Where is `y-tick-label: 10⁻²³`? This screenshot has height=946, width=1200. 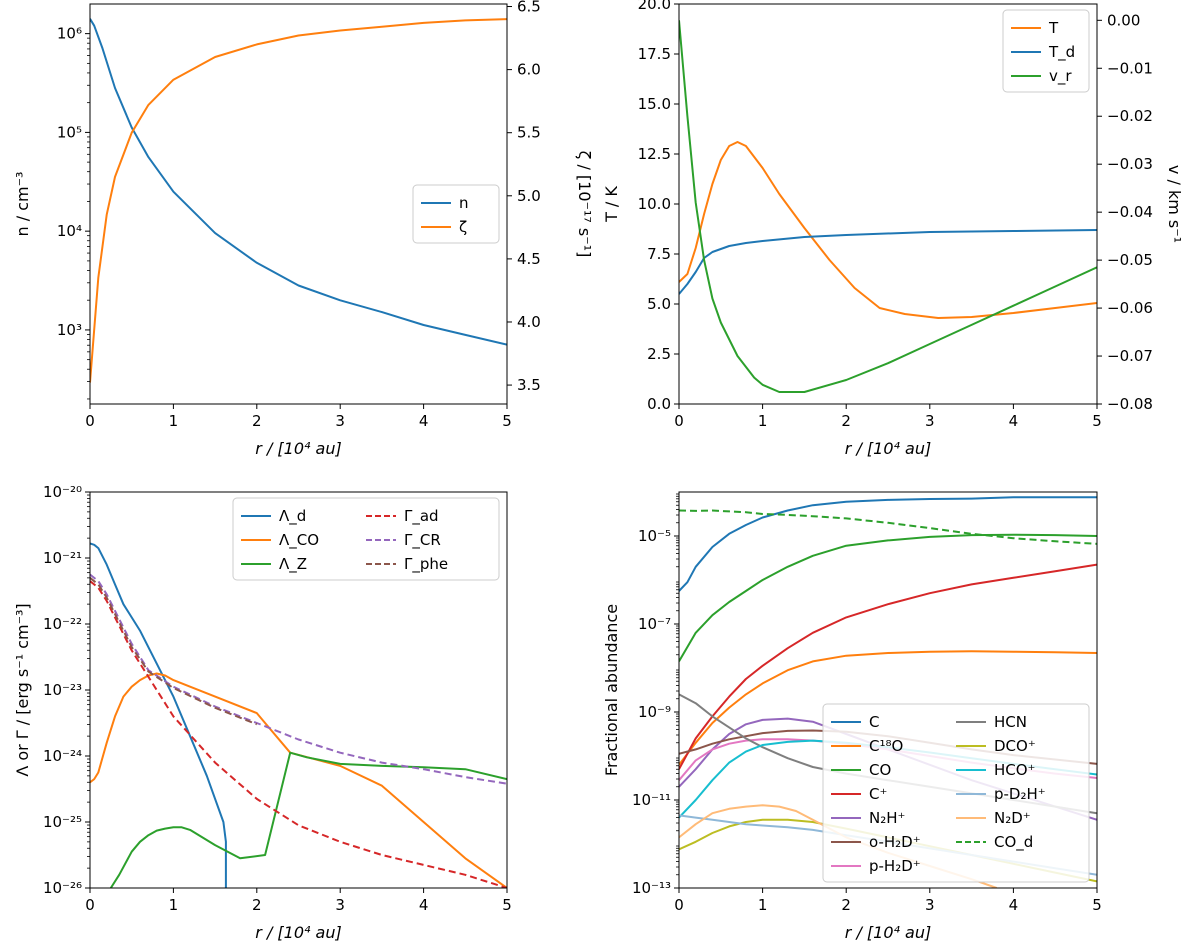
y-tick-label: 10⁻²³ is located at coordinates (62, 690).